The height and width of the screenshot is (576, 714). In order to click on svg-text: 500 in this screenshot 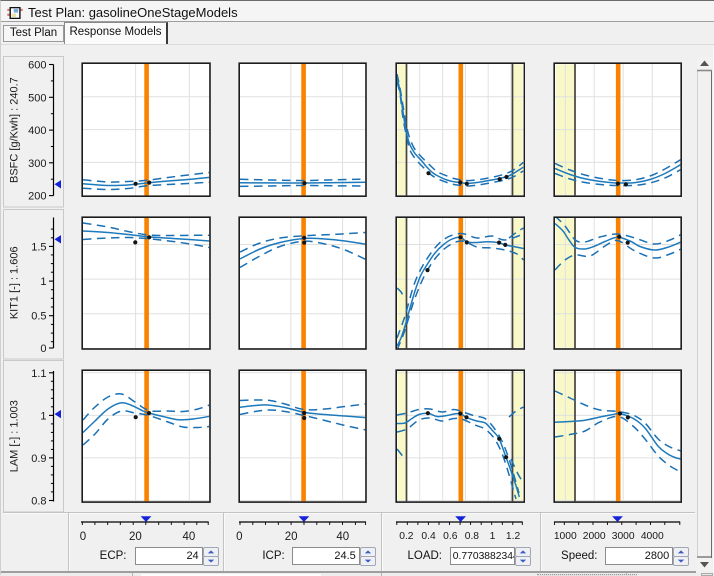, I will do `click(37, 98)`.